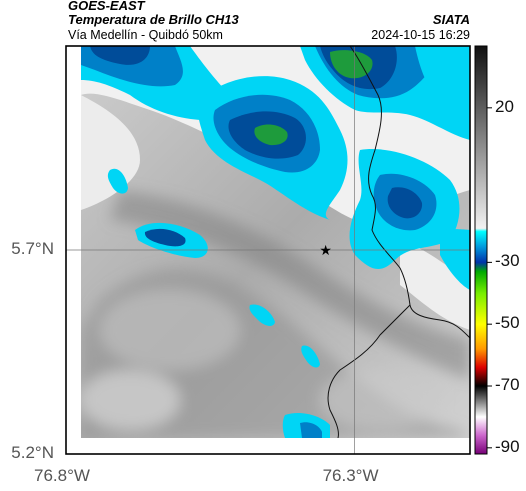 The height and width of the screenshot is (491, 526). I want to click on organization-label: SIATA, so click(451, 19).